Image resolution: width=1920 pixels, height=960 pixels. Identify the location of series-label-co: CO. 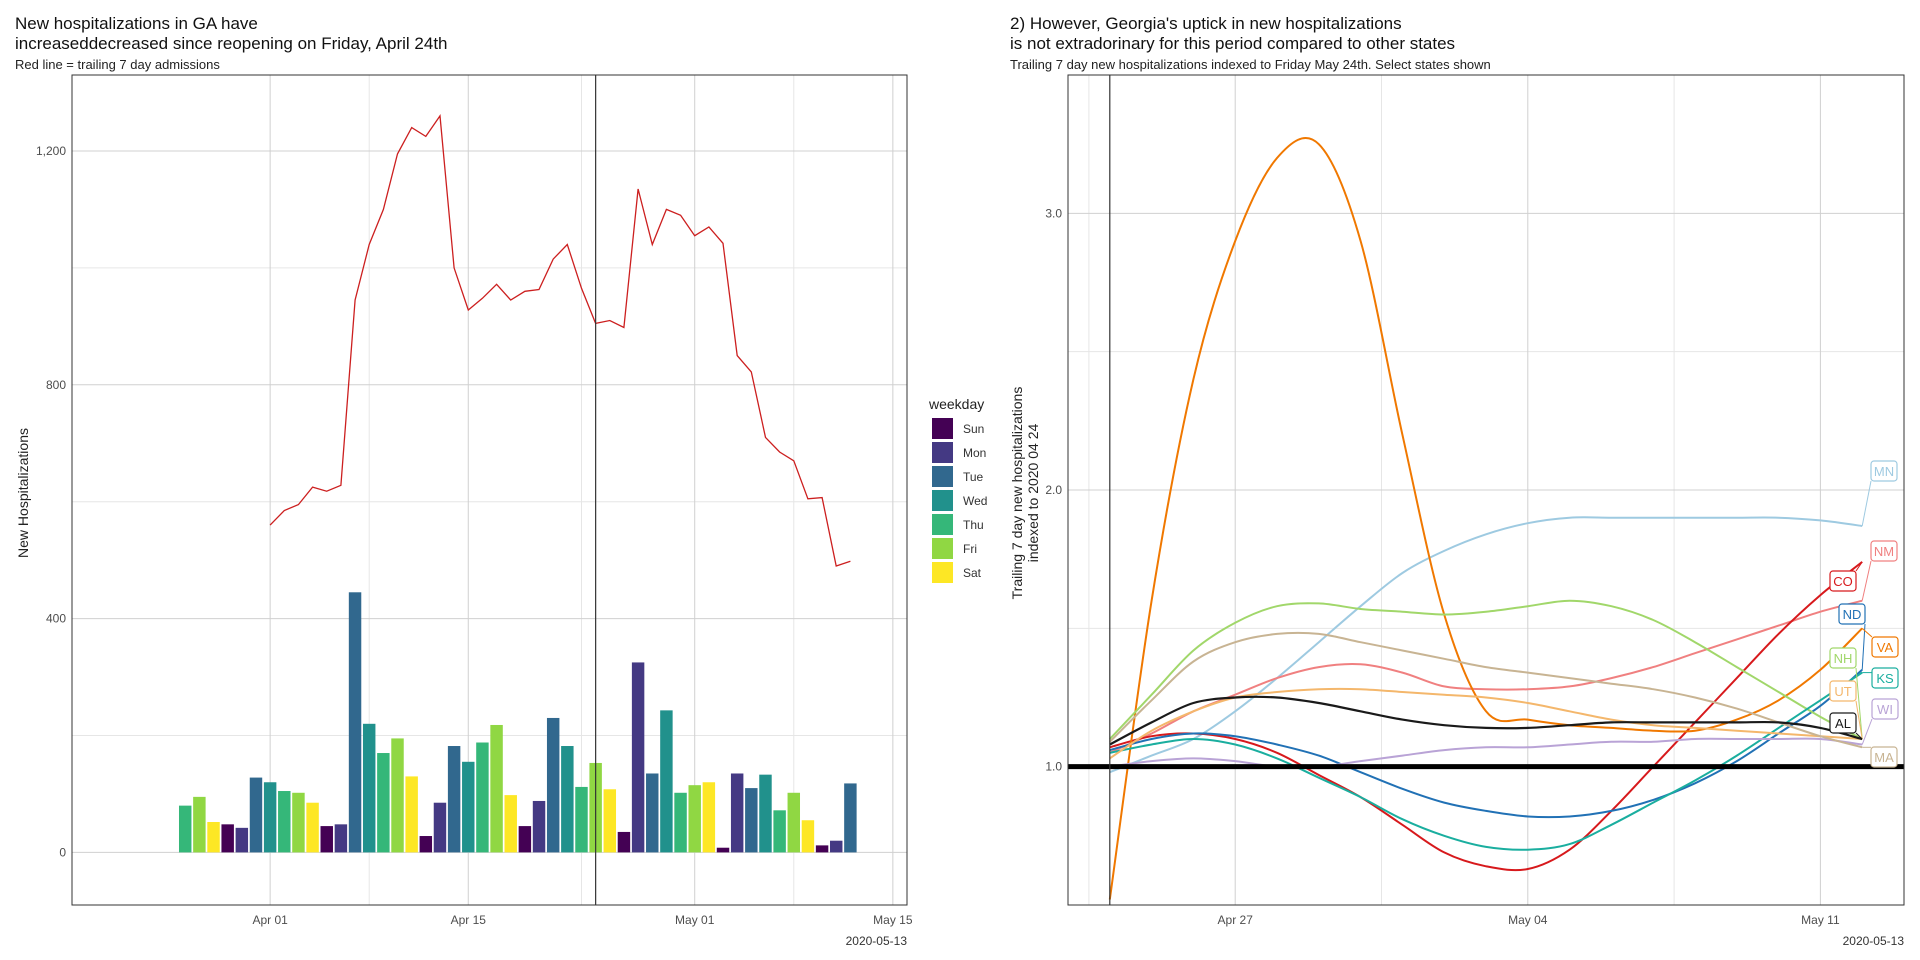
(1843, 581).